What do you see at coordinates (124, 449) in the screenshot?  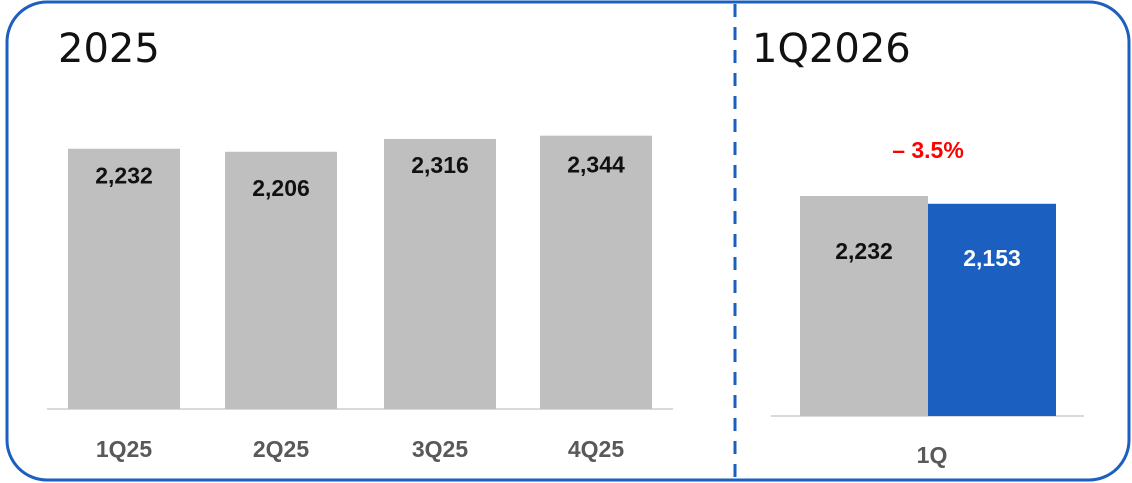 I see `category-label-1q25: 1Q25` at bounding box center [124, 449].